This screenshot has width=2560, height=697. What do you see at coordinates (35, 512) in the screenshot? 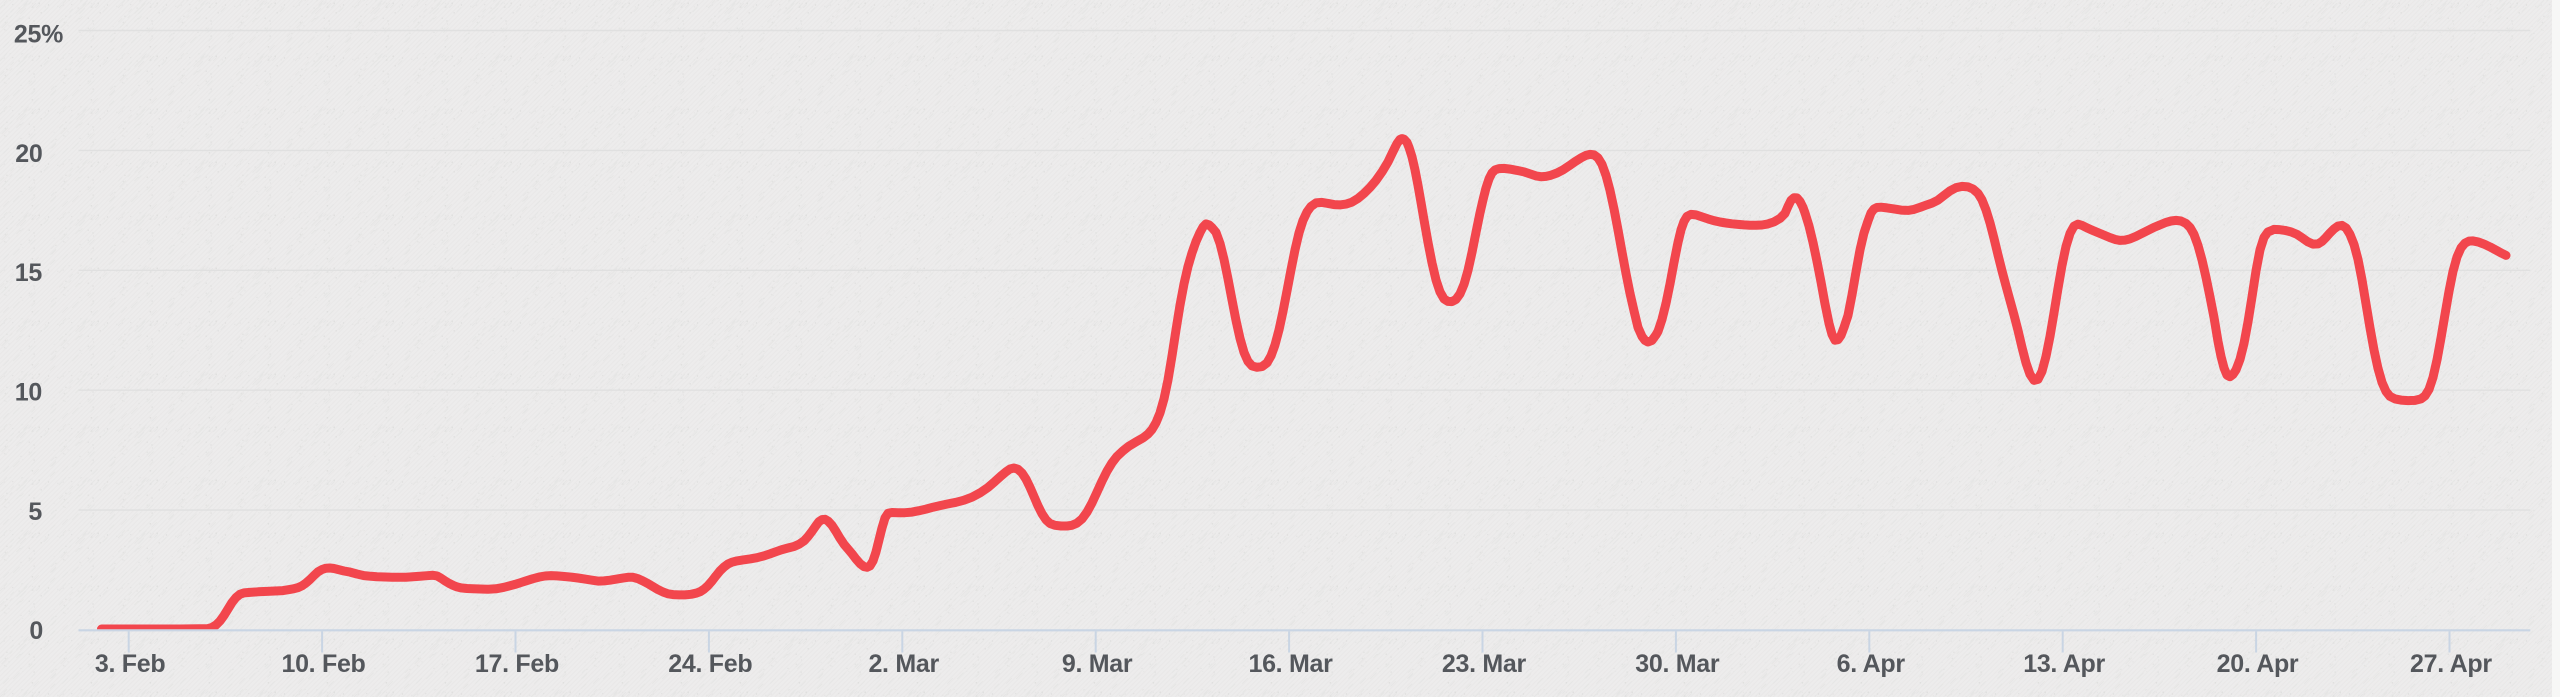
I see `svg-text: 5` at bounding box center [35, 512].